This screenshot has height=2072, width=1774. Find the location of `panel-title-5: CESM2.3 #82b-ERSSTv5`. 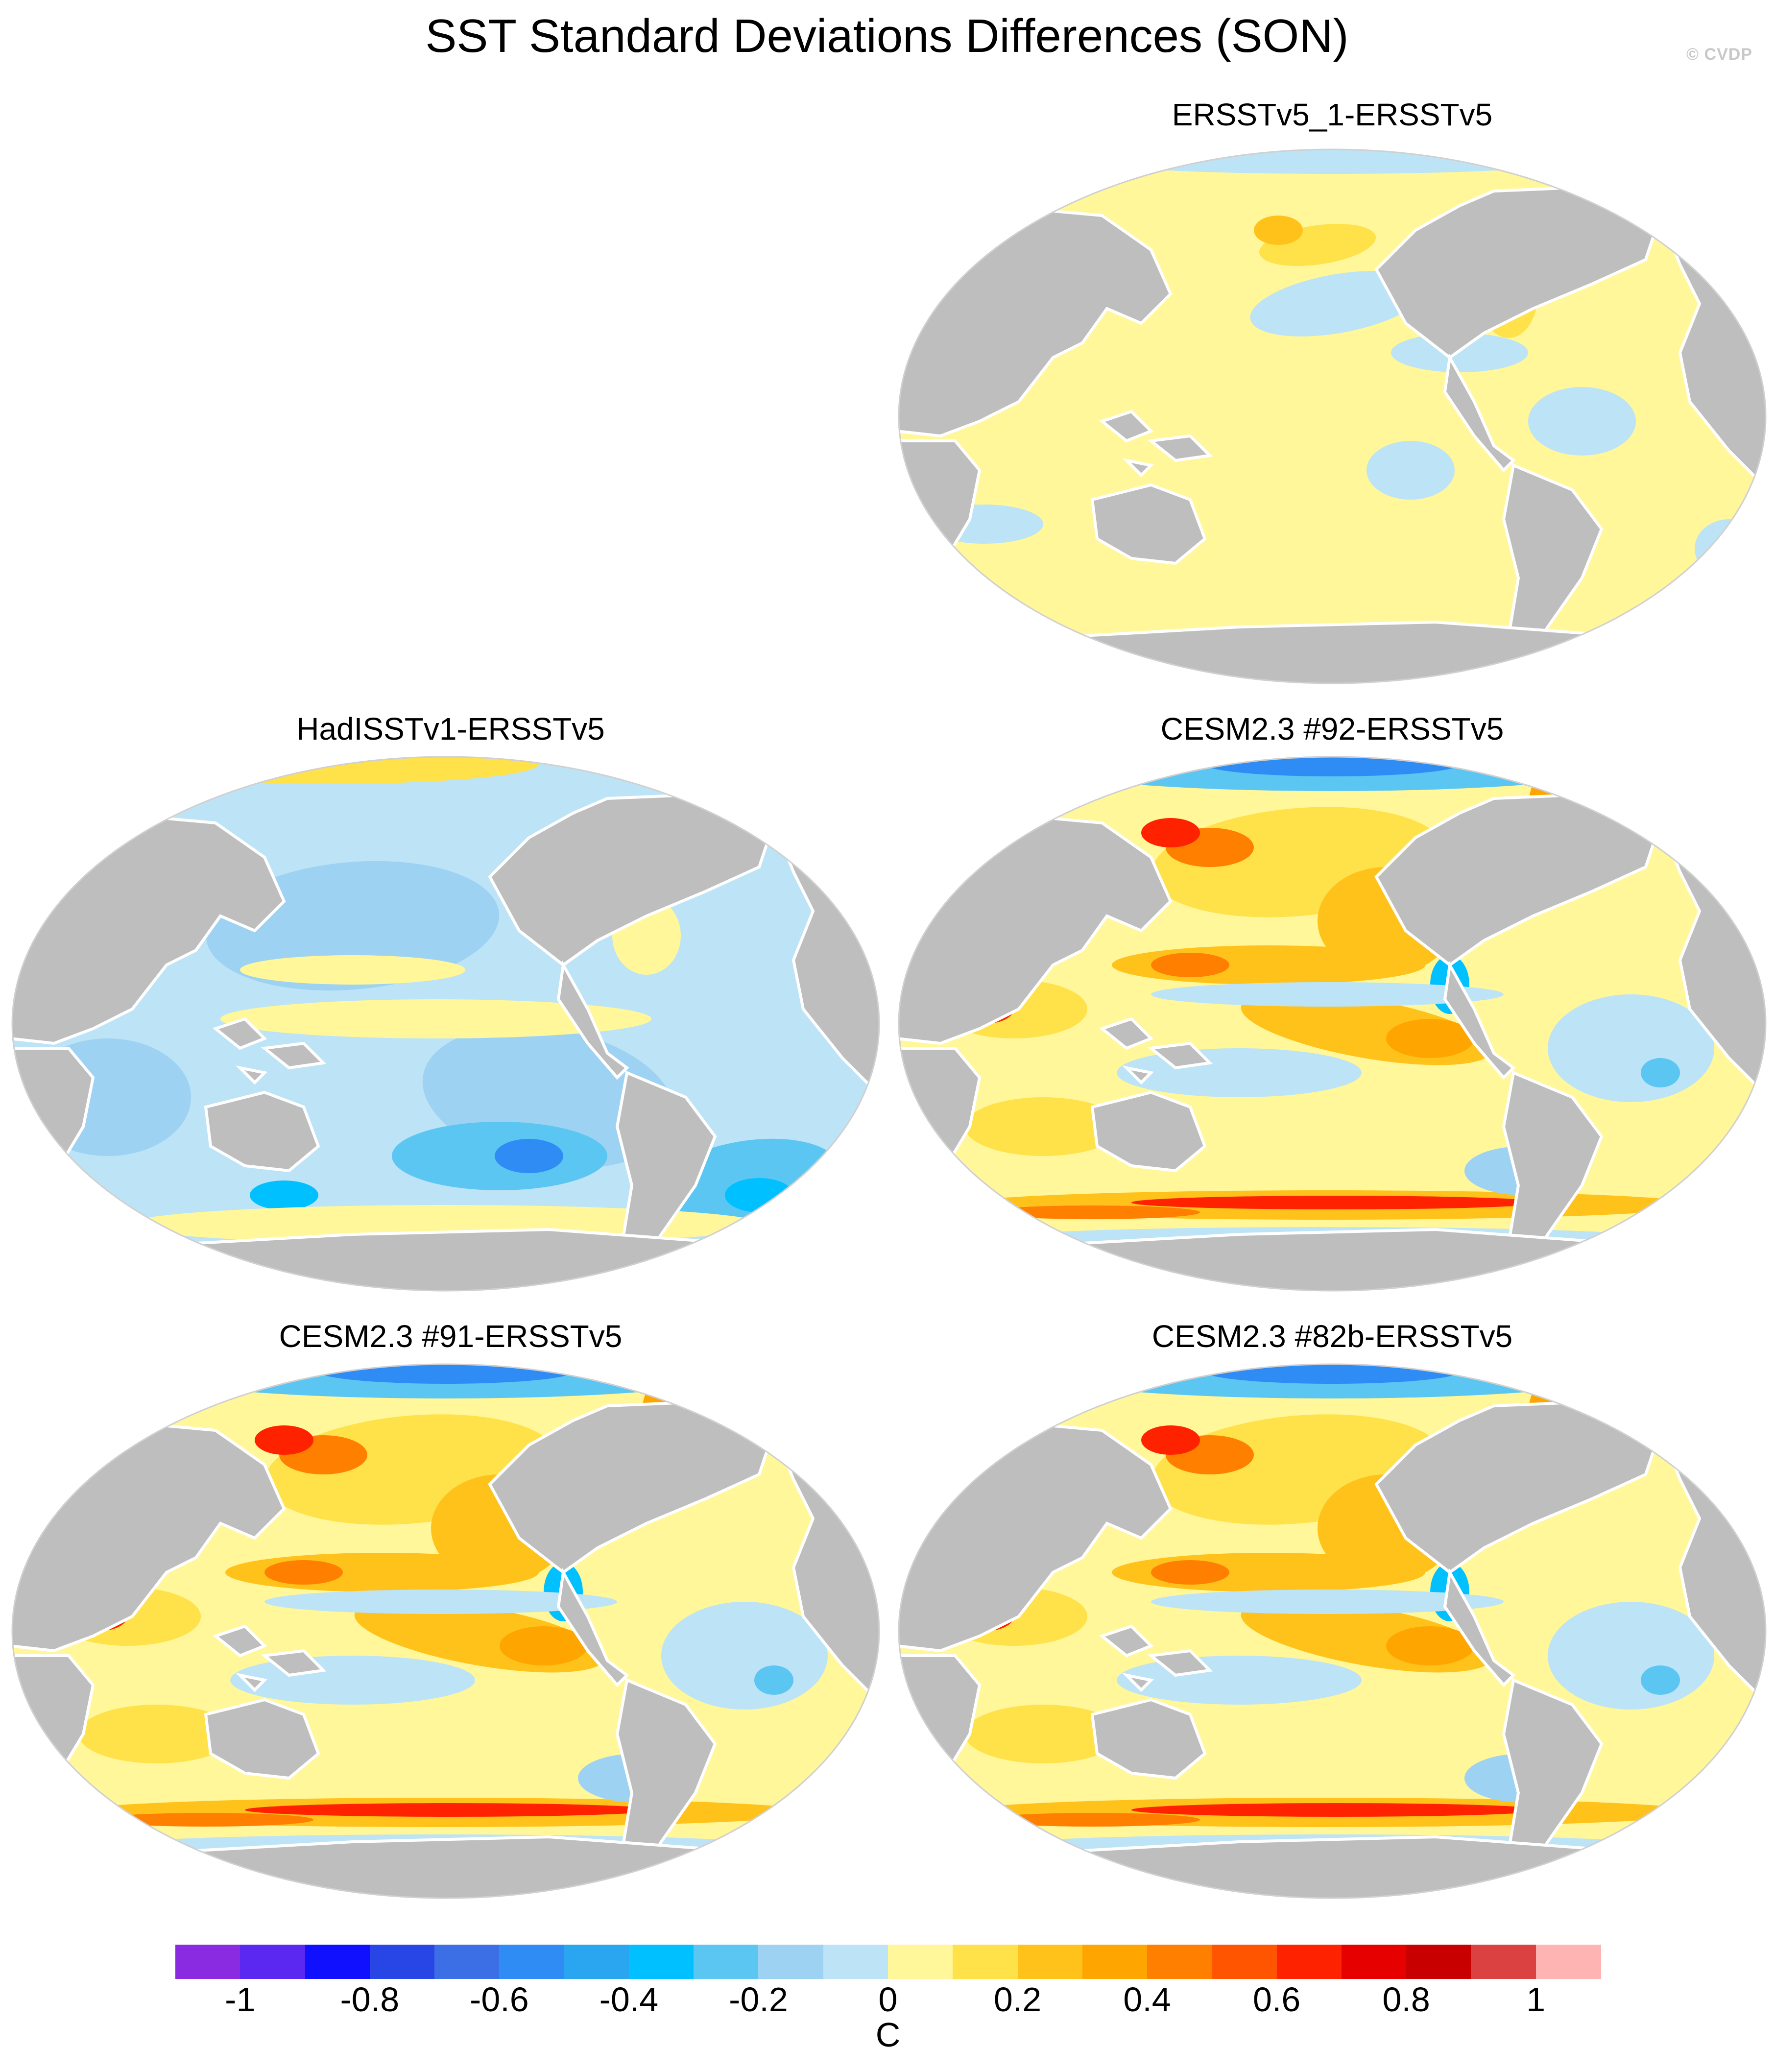

panel-title-5: CESM2.3 #82b-ERSSTv5 is located at coordinates (1332, 1336).